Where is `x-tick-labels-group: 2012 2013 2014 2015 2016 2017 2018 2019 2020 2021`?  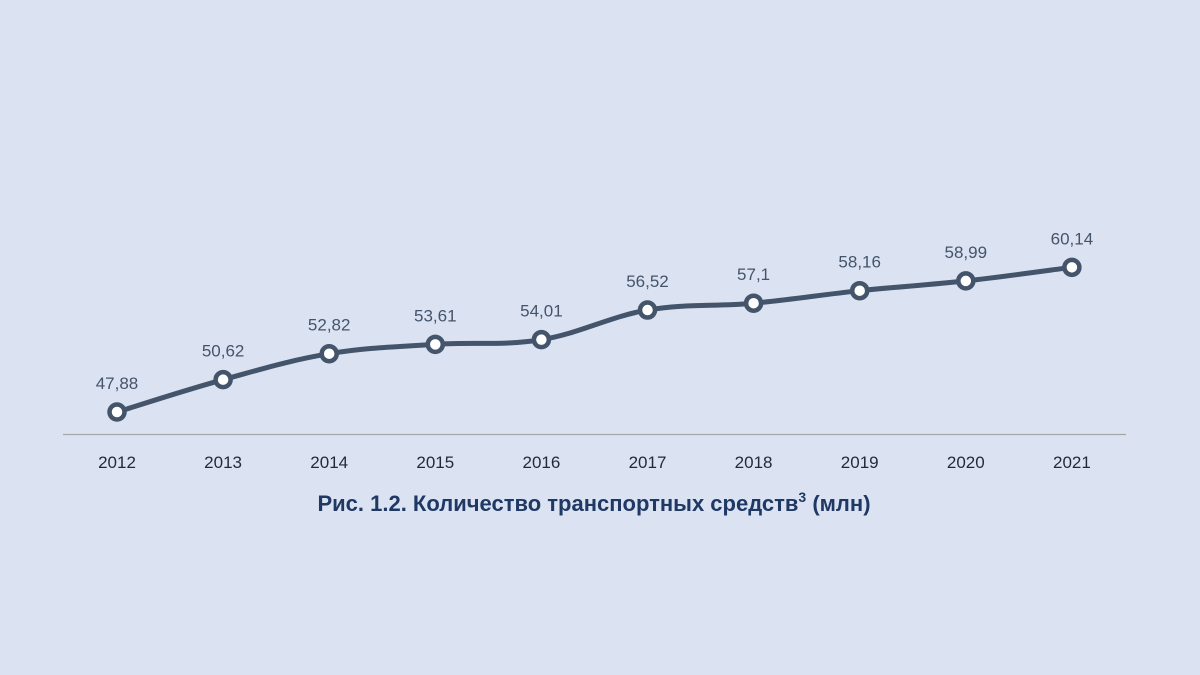 x-tick-labels-group: 2012 2013 2014 2015 2016 2017 2018 2019 2020 2021 is located at coordinates (594, 462).